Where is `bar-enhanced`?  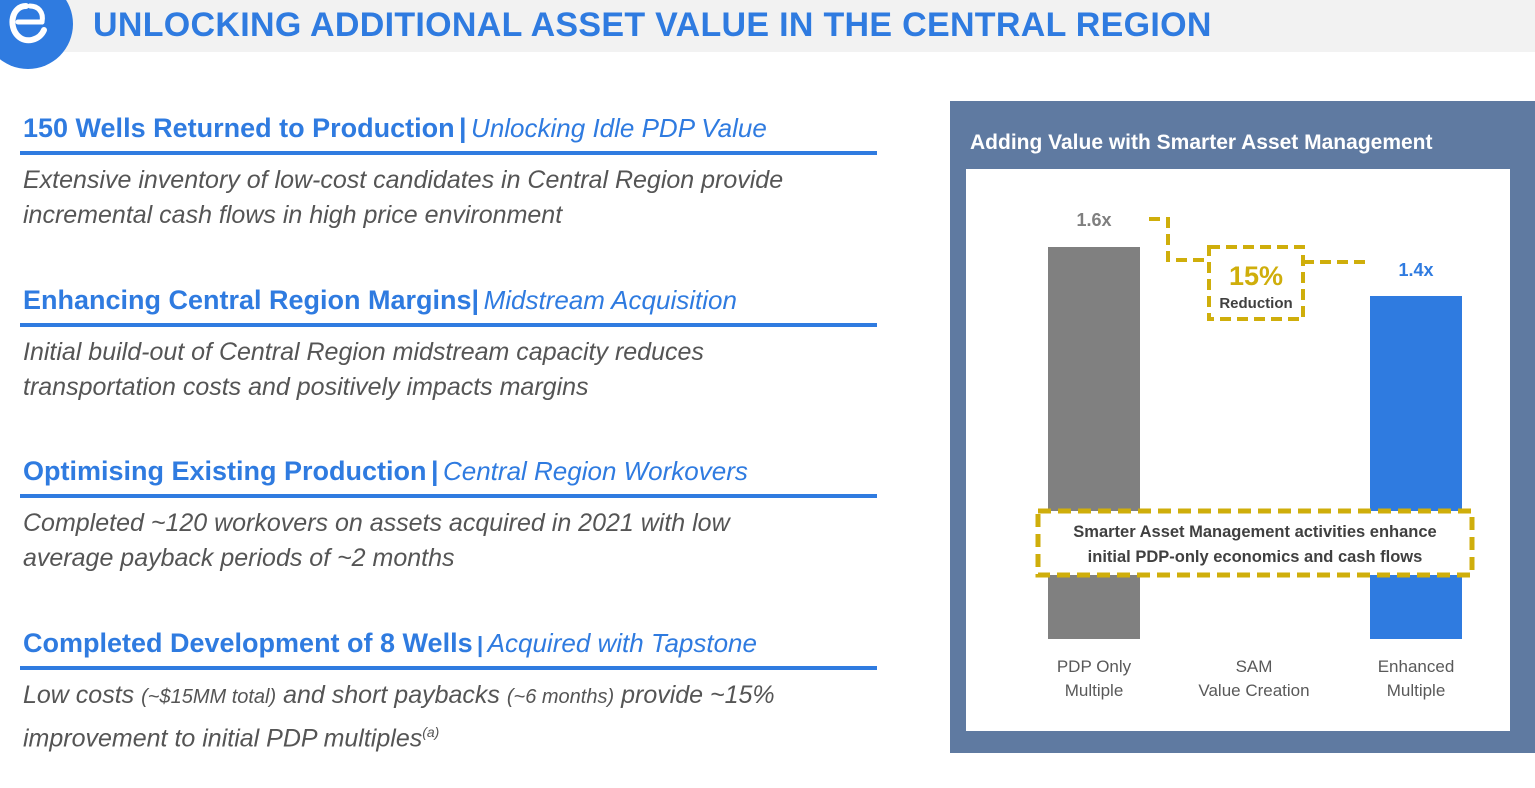
bar-enhanced is located at coordinates (1416, 467).